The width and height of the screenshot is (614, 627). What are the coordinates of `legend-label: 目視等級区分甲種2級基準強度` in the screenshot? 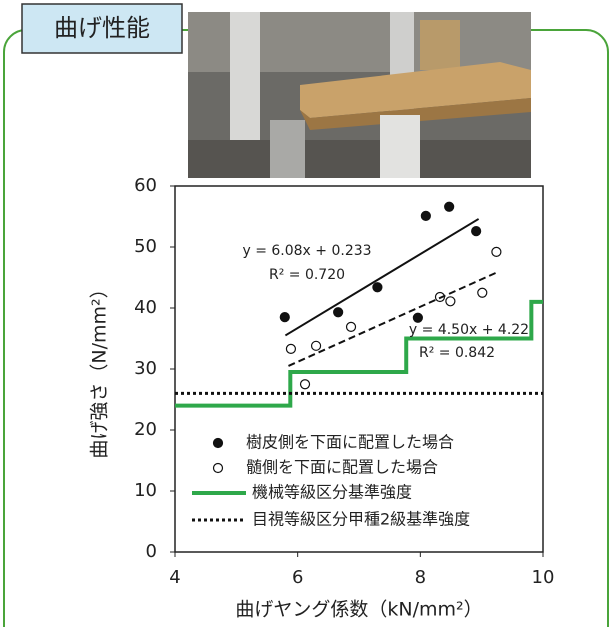 It's located at (361, 519).